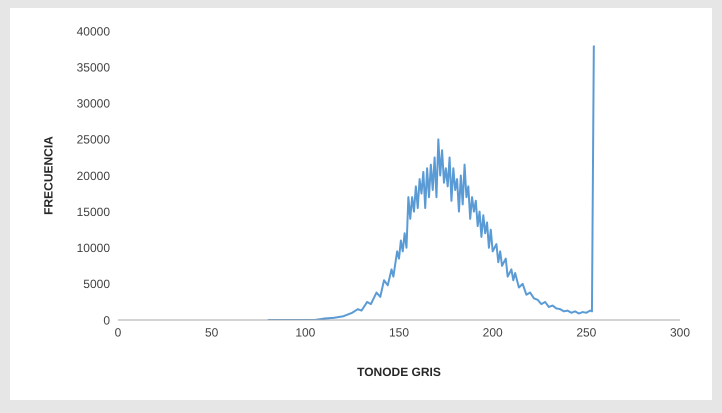 The width and height of the screenshot is (722, 413). Describe the element at coordinates (93, 139) in the screenshot. I see `y-tick-label: 25000` at that location.